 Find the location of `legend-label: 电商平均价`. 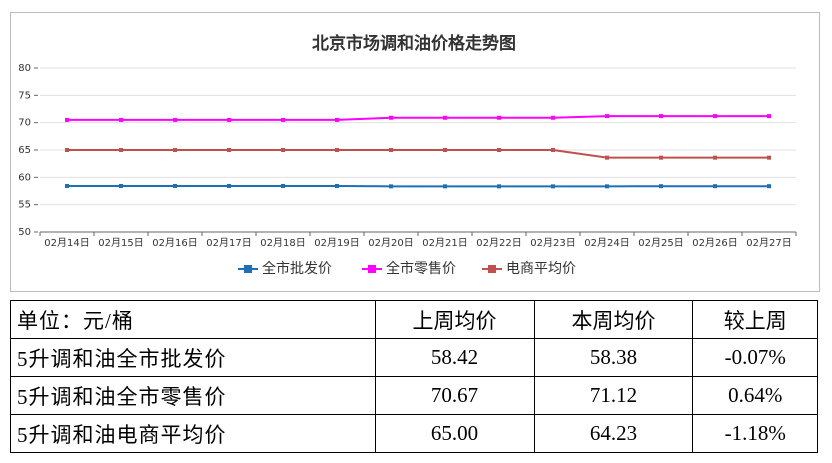

legend-label: 电商平均价 is located at coordinates (541, 269).